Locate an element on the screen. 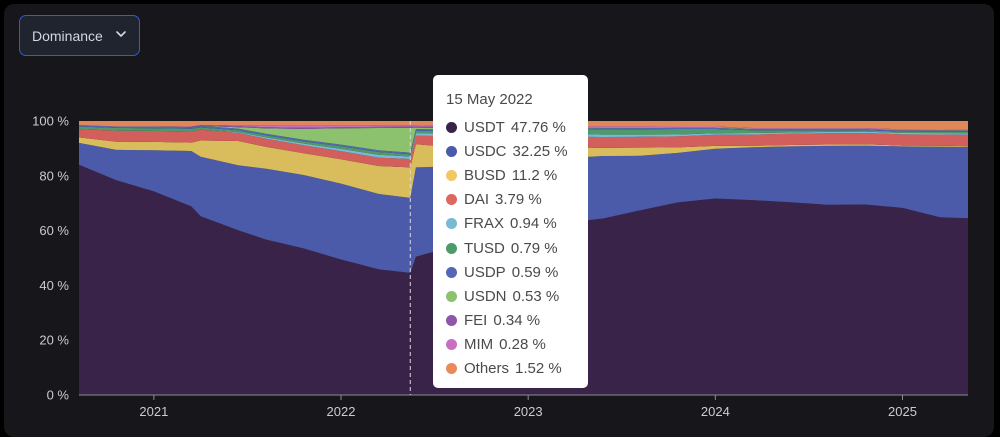 This screenshot has width=1000, height=437. tooltip-series-name: USDC is located at coordinates (485, 151).